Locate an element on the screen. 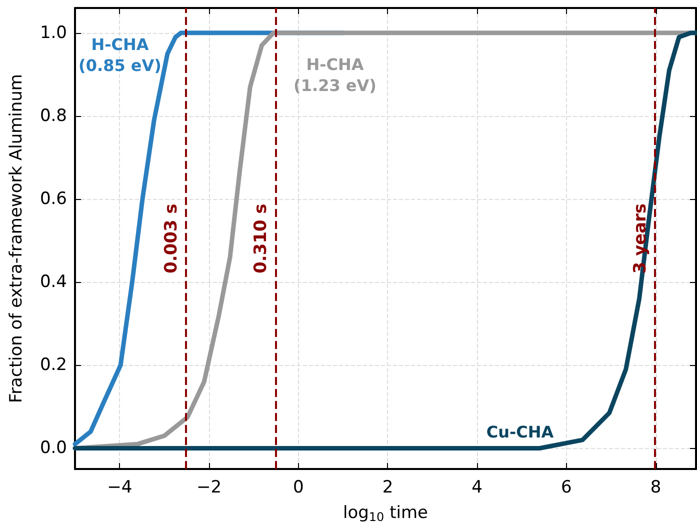  x-tick-label: 2 is located at coordinates (388, 488).